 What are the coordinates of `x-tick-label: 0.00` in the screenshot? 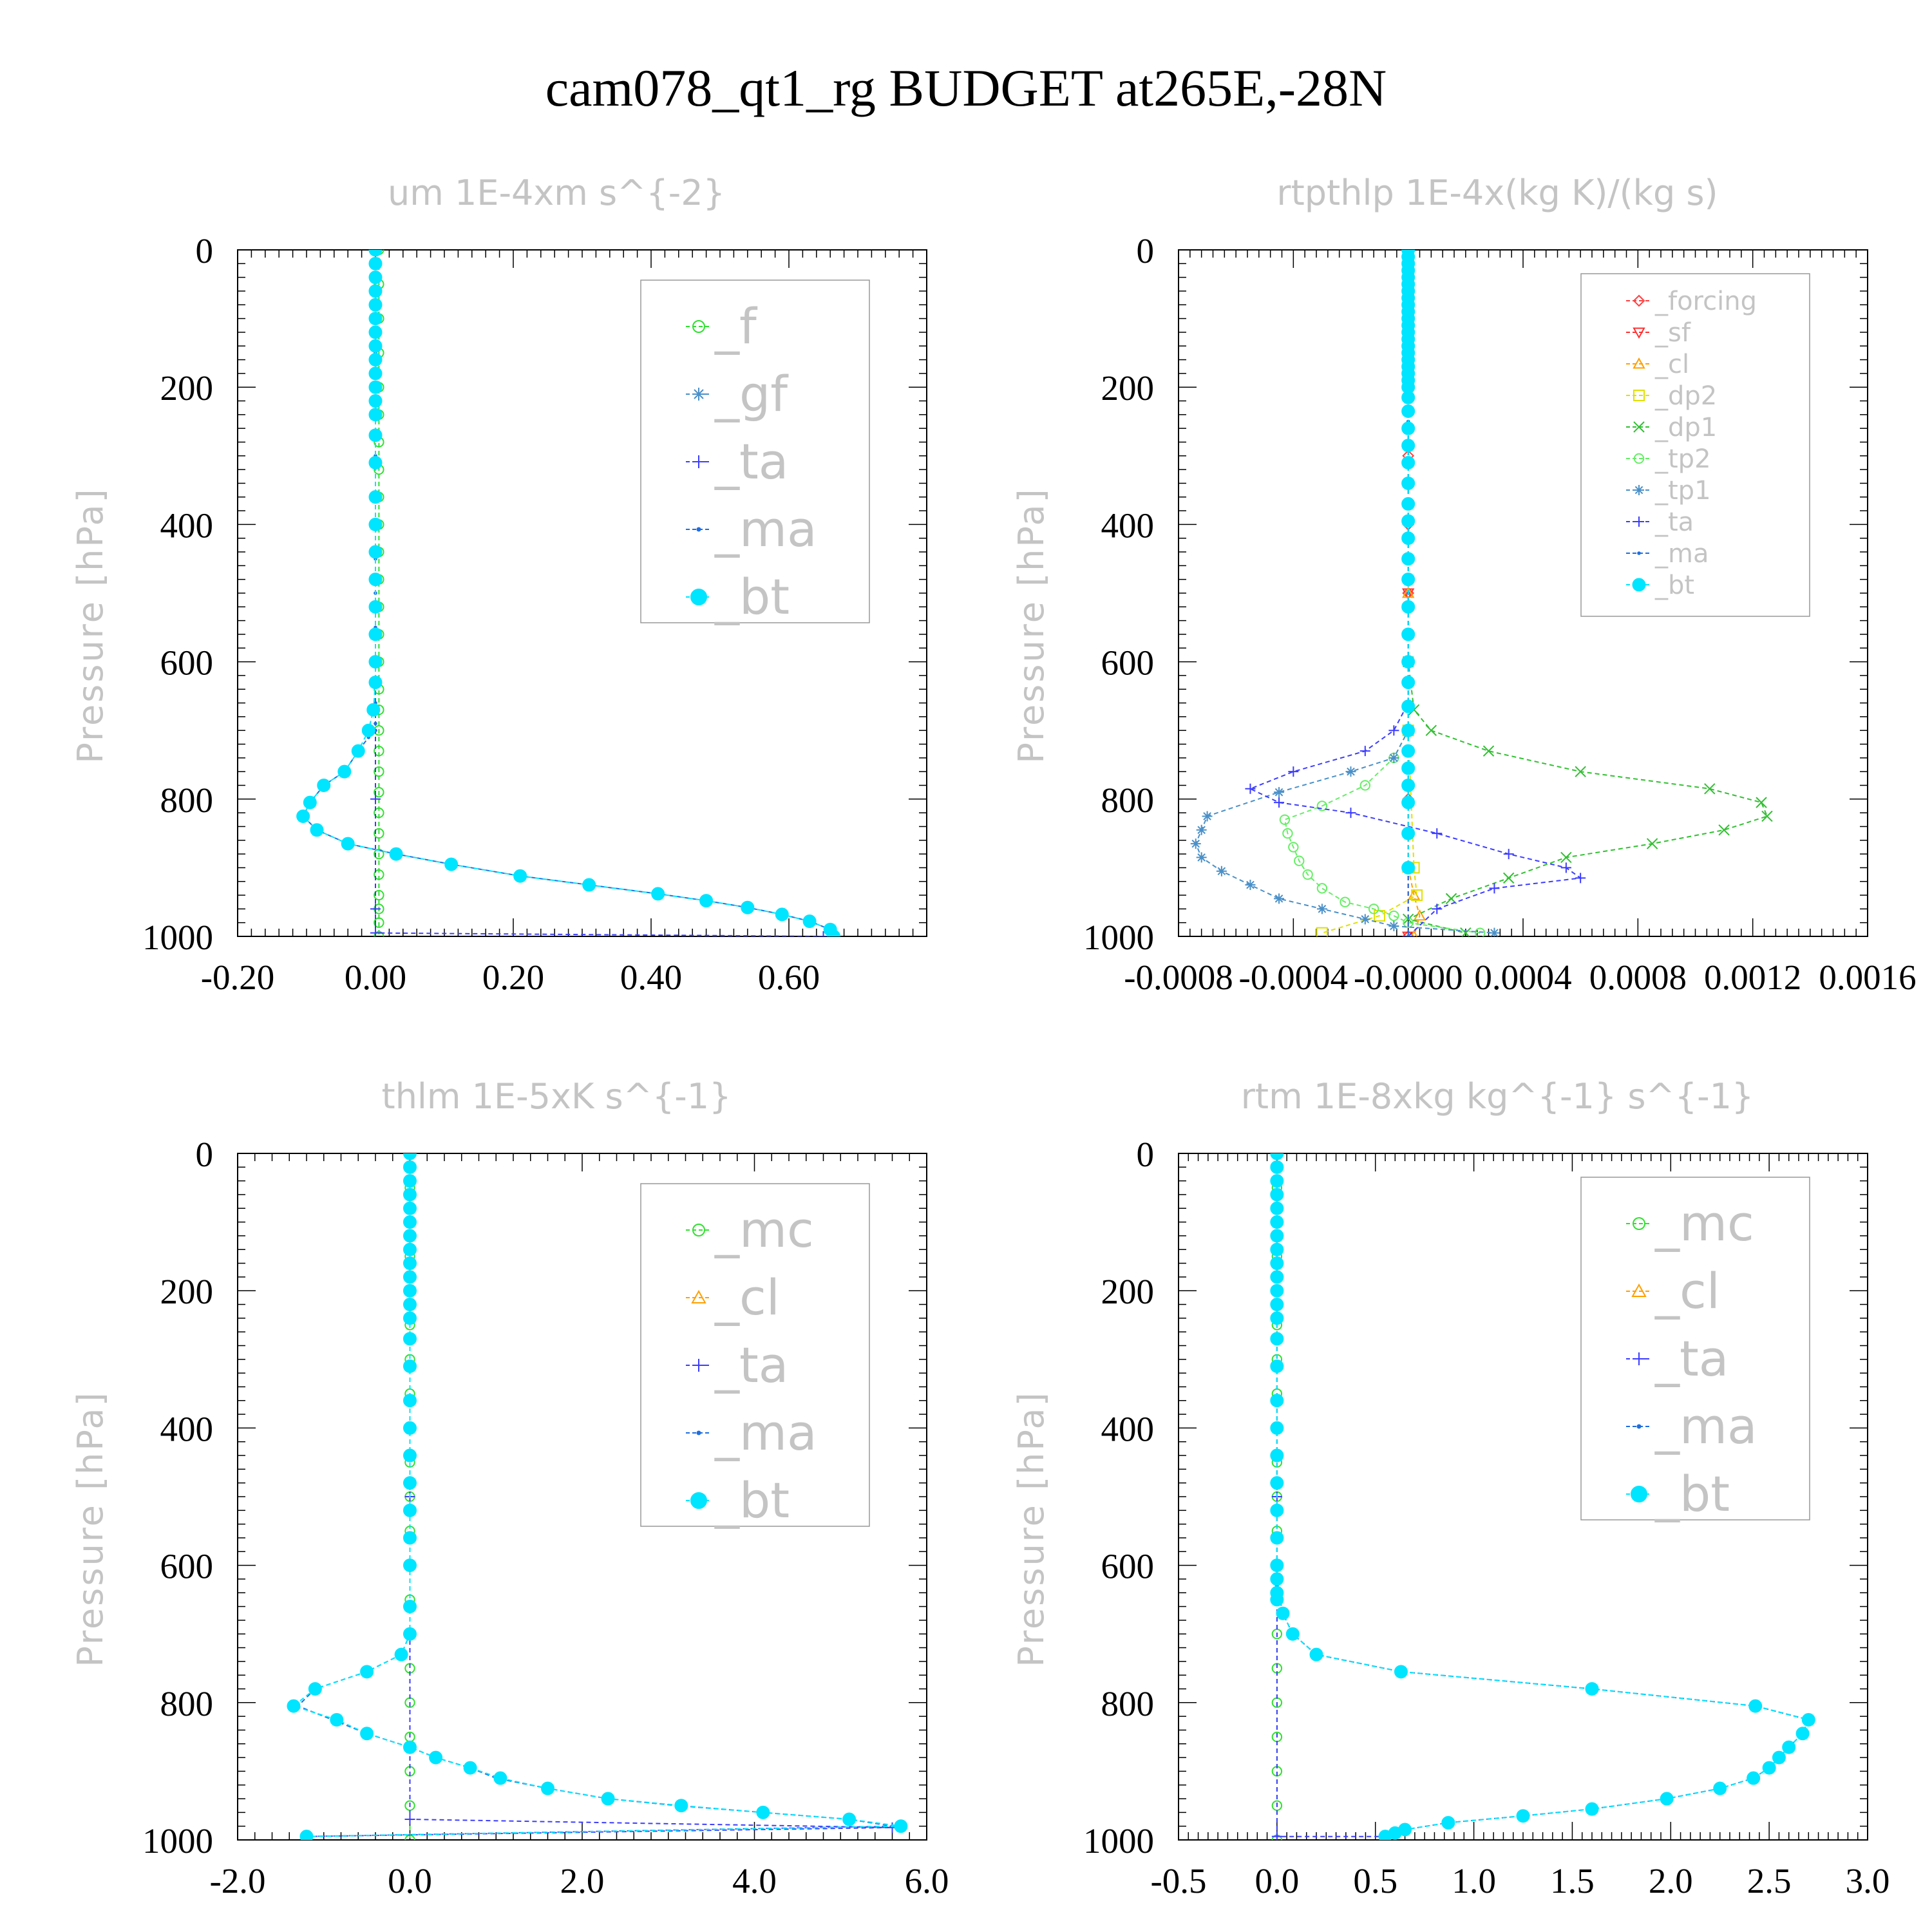 It's located at (375, 977).